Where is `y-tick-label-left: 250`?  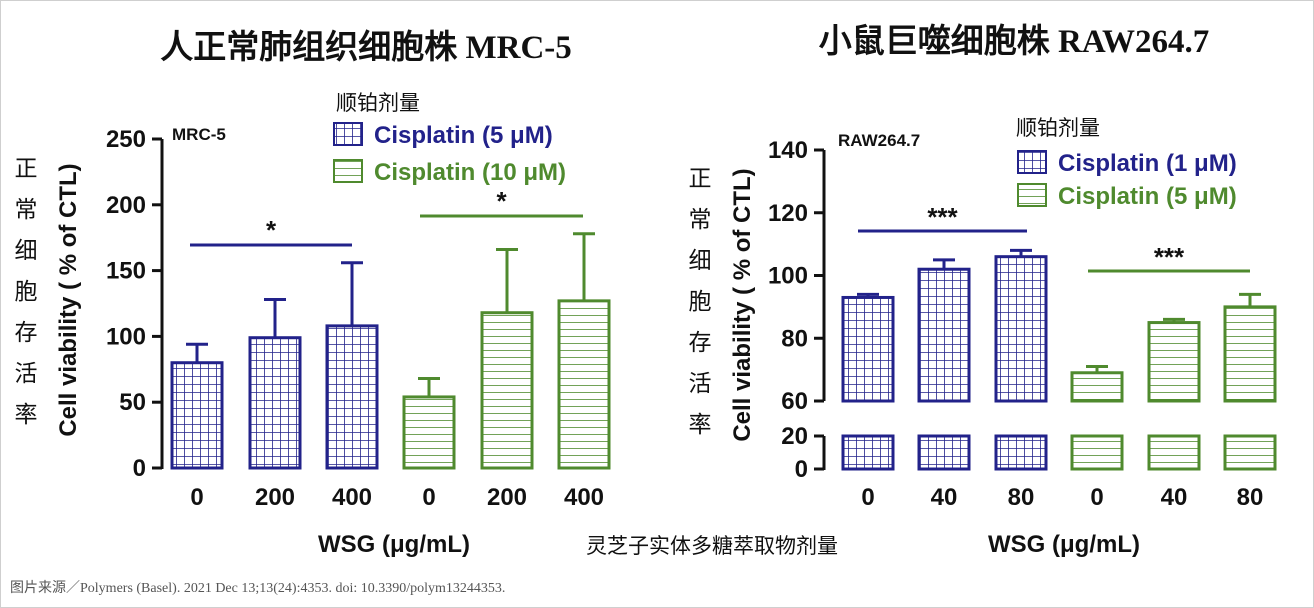
y-tick-label-left: 250 is located at coordinates (126, 139).